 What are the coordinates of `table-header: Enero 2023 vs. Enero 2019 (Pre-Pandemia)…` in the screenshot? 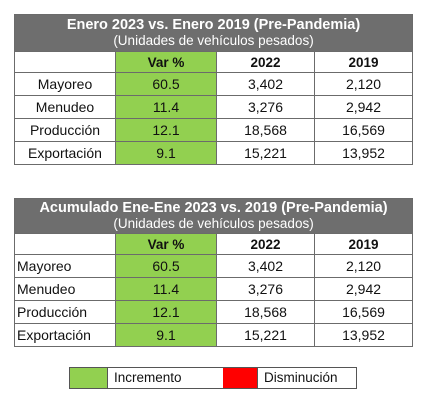 It's located at (213, 33).